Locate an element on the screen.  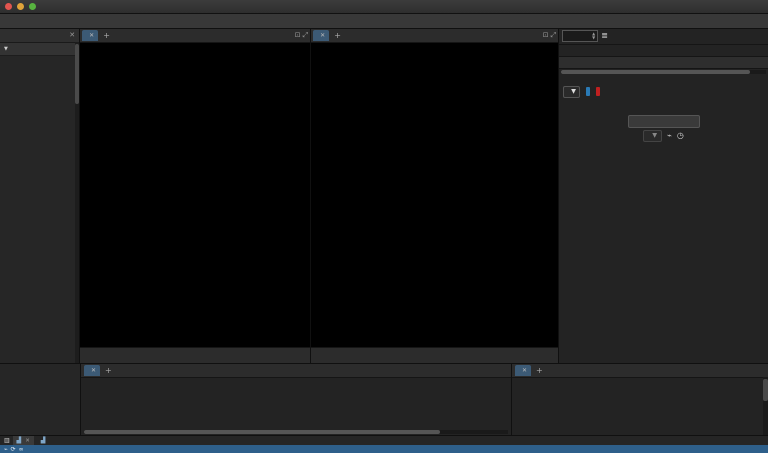
window-titlebar is located at coordinates (384, 7).